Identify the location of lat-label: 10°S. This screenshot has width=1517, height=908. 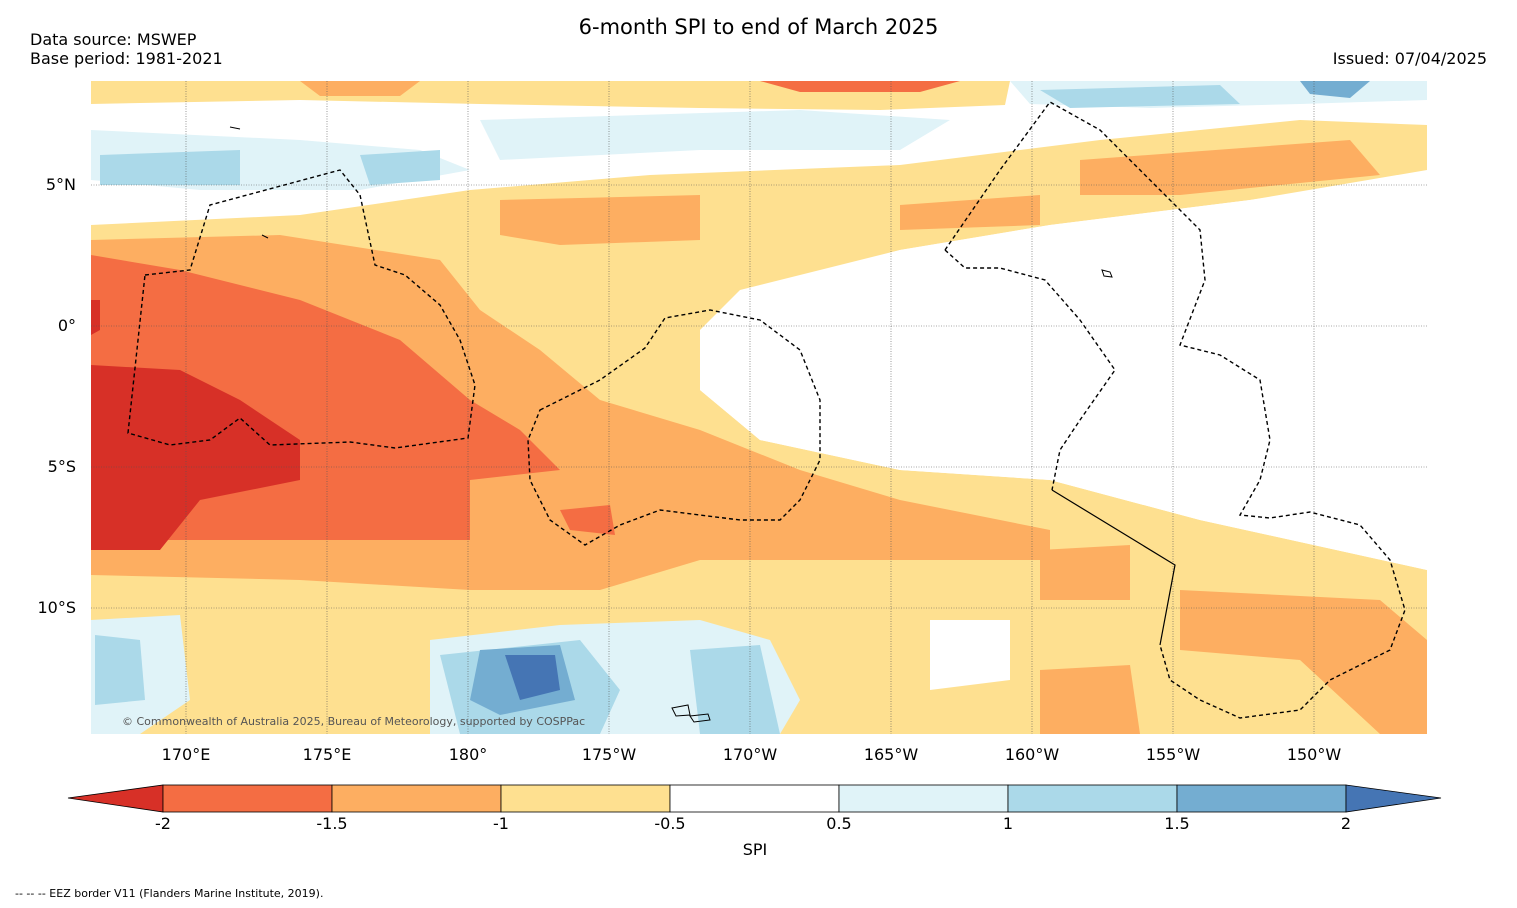
(56, 607).